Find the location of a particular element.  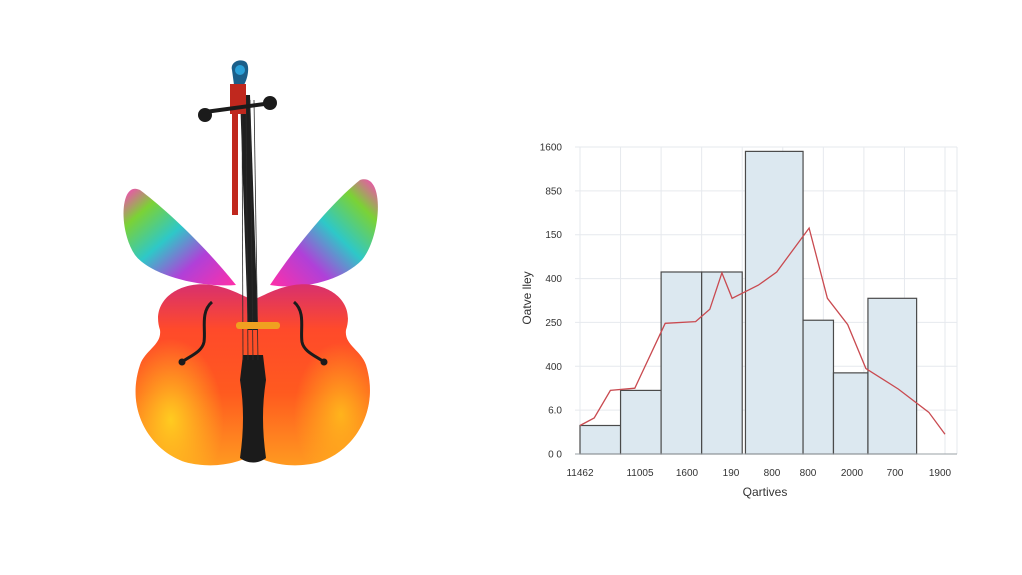

x-axis-ticks: 11462 11005 1600 190 800 800 2000 700 1900 is located at coordinates (758, 473).